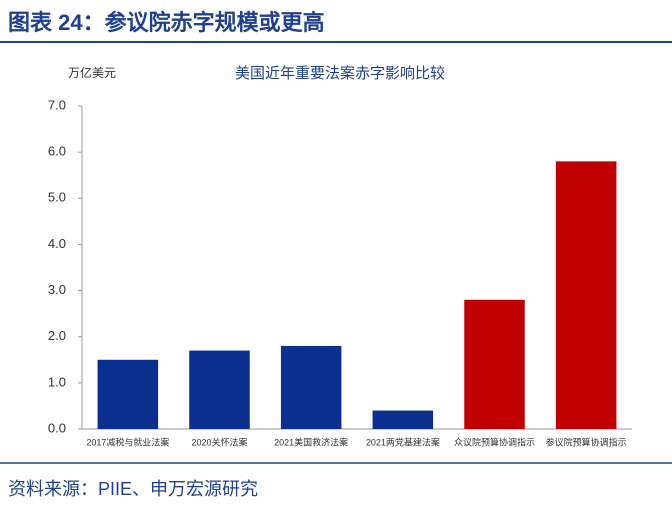 The height and width of the screenshot is (508, 672). What do you see at coordinates (311, 441) in the screenshot?
I see `x-tick-label: 2021美国救济法案` at bounding box center [311, 441].